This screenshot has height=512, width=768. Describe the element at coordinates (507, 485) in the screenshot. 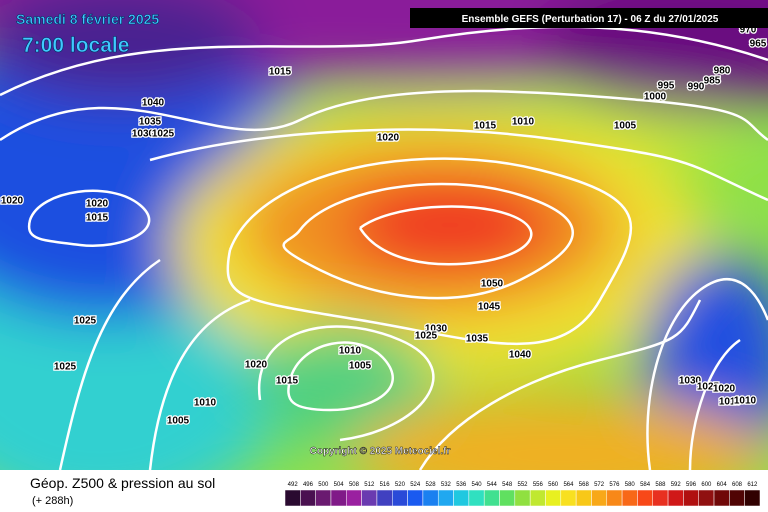

I see `scale-label: 548` at that location.